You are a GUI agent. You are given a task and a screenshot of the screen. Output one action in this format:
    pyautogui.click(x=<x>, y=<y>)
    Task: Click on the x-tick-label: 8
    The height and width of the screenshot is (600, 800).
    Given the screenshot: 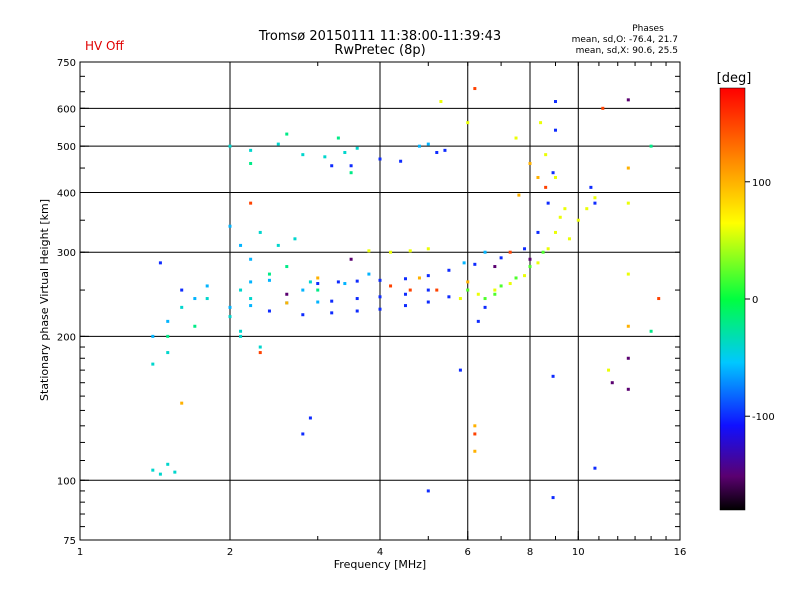 What is the action you would take?
    pyautogui.click(x=530, y=552)
    